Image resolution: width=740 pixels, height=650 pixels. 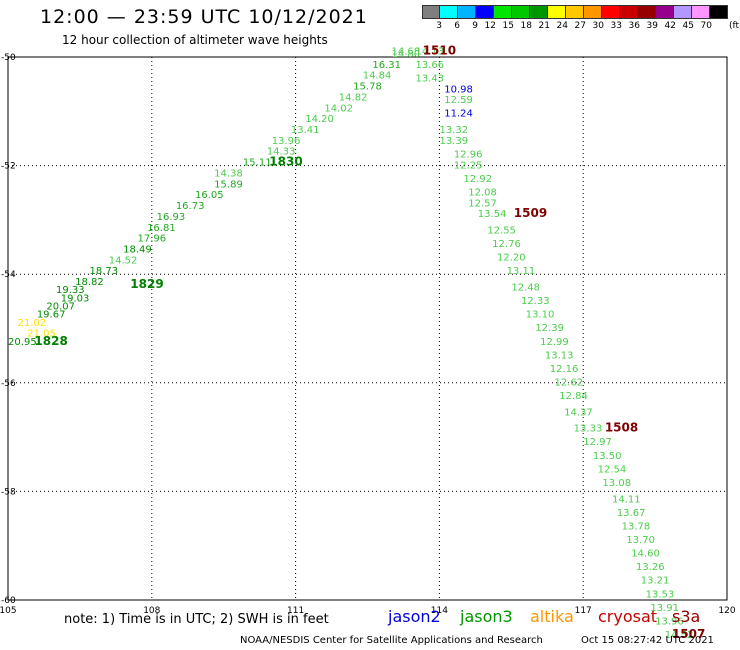 I want to click on color-scale-label: 18, so click(x=526, y=26).